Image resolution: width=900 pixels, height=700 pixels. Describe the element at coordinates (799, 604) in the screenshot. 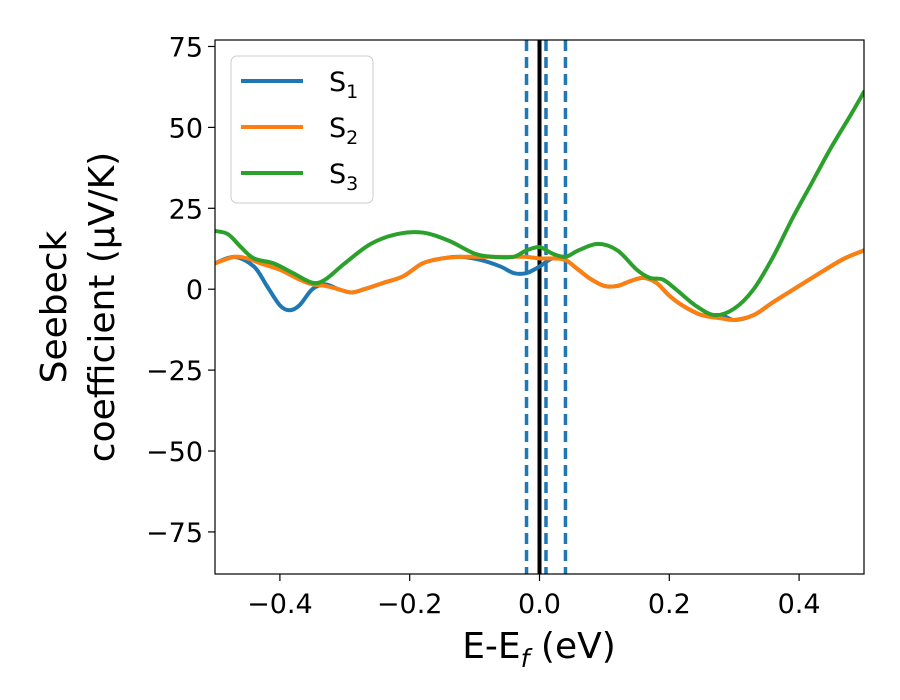

I see `x-tick-label: 0.4` at that location.